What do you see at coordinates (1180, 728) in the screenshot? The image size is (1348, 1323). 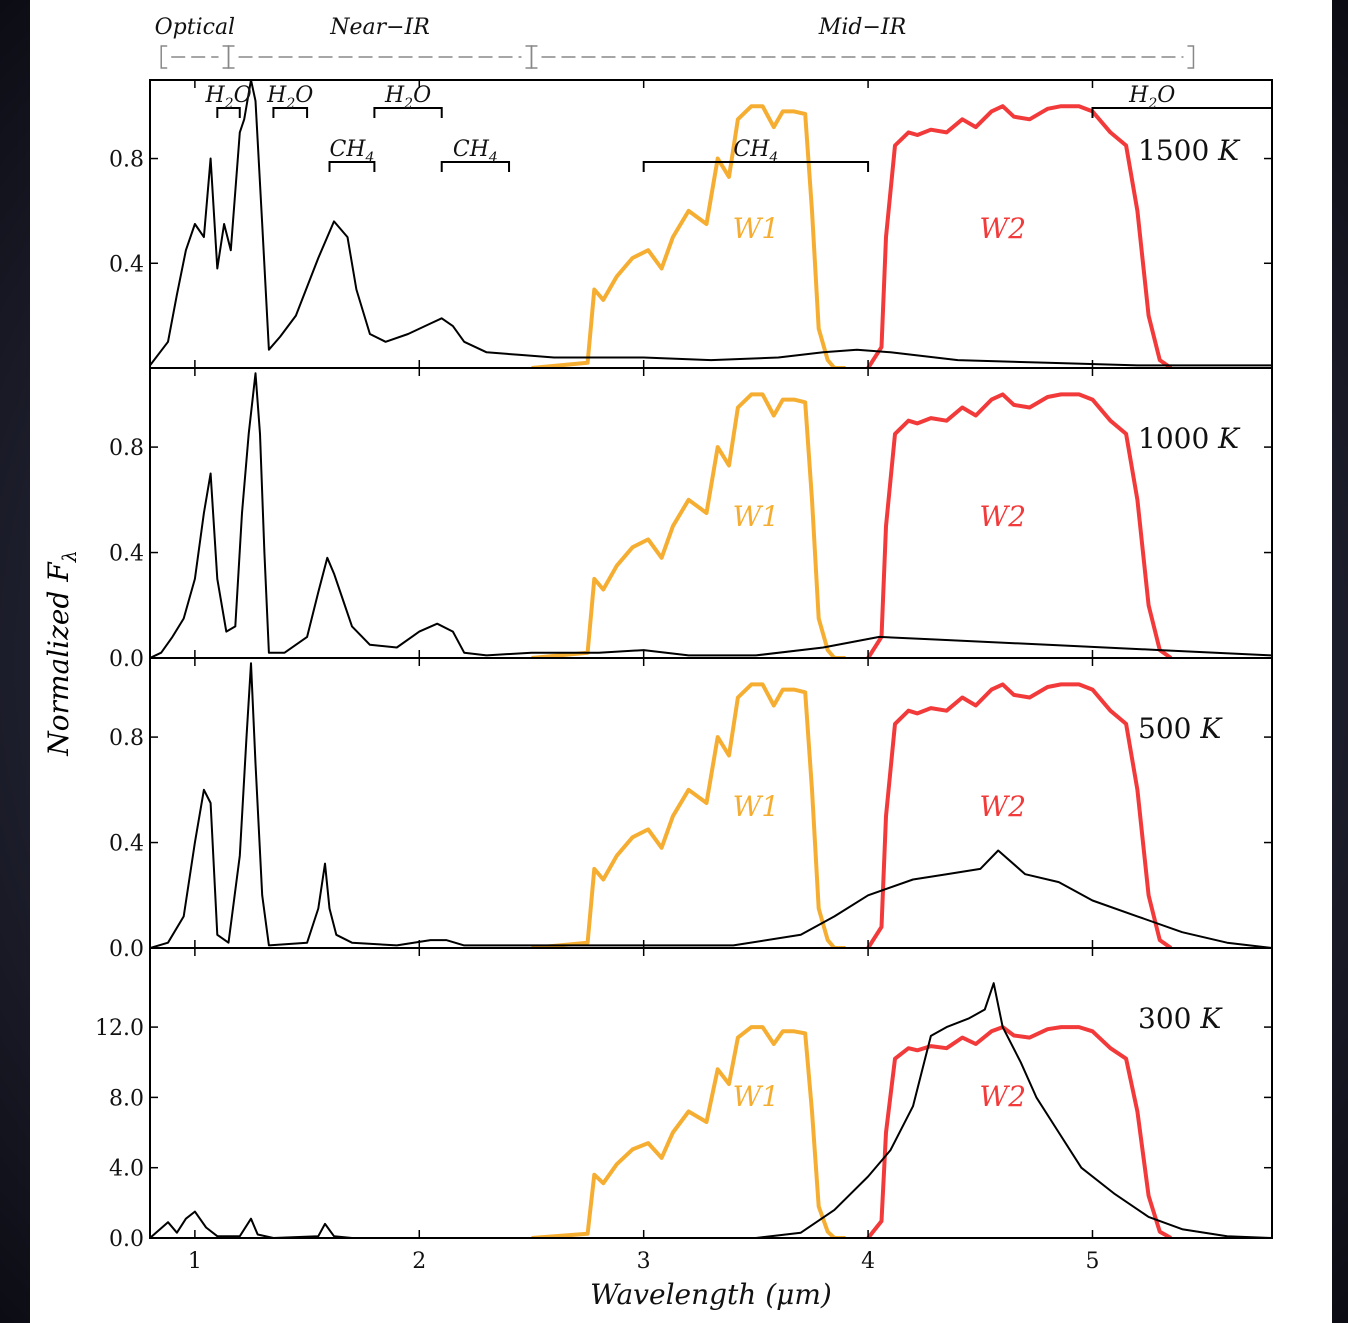 I see `temperature-label: 500 K` at bounding box center [1180, 728].